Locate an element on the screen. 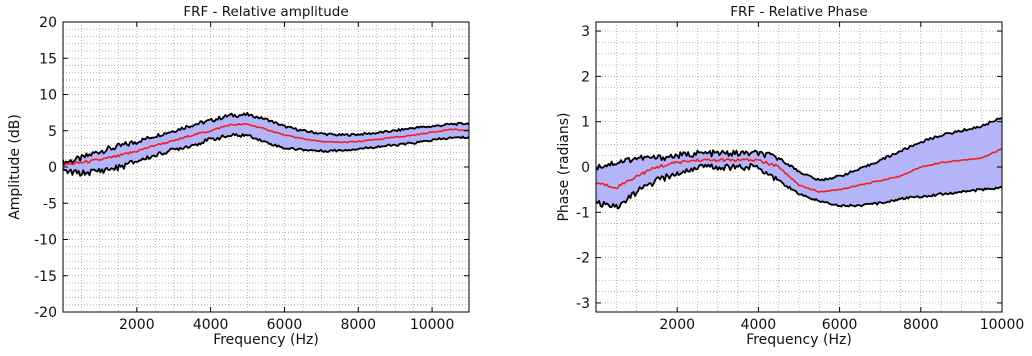 The image size is (1032, 356). band-area is located at coordinates (799, 163).